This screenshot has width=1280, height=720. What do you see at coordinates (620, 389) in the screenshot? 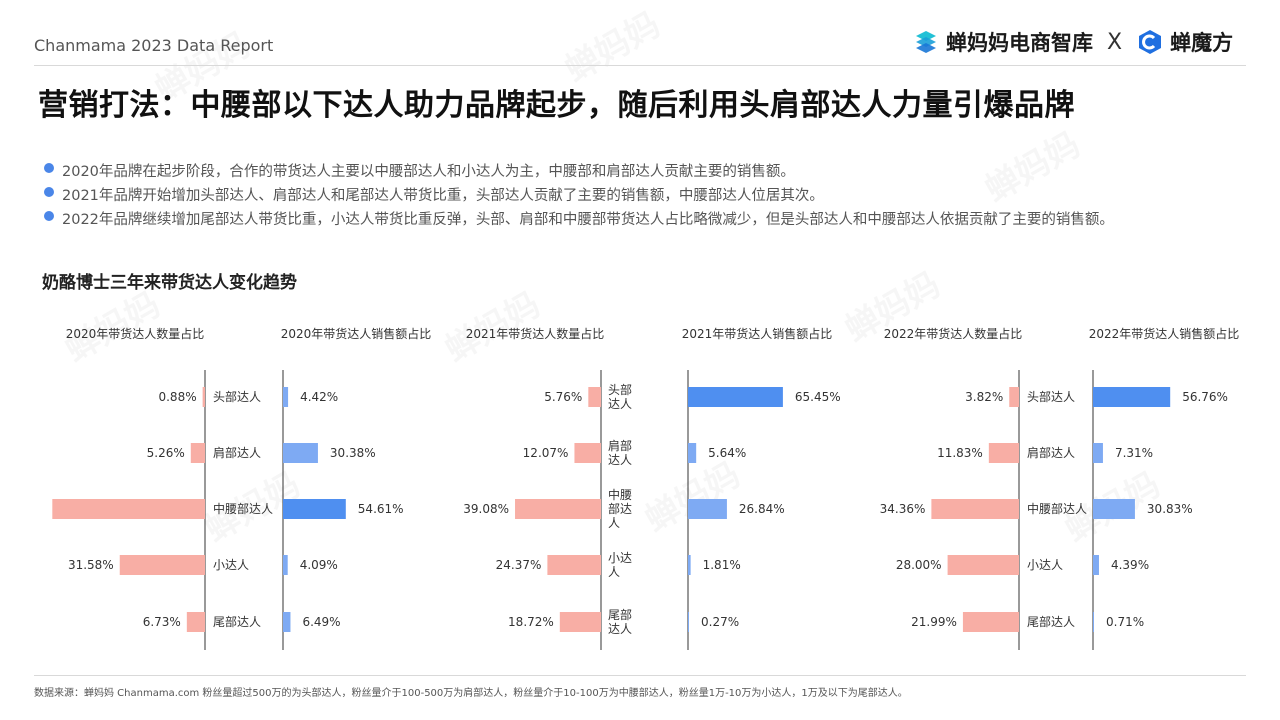
I see `category-label-2021-0: 头部` at bounding box center [620, 389].